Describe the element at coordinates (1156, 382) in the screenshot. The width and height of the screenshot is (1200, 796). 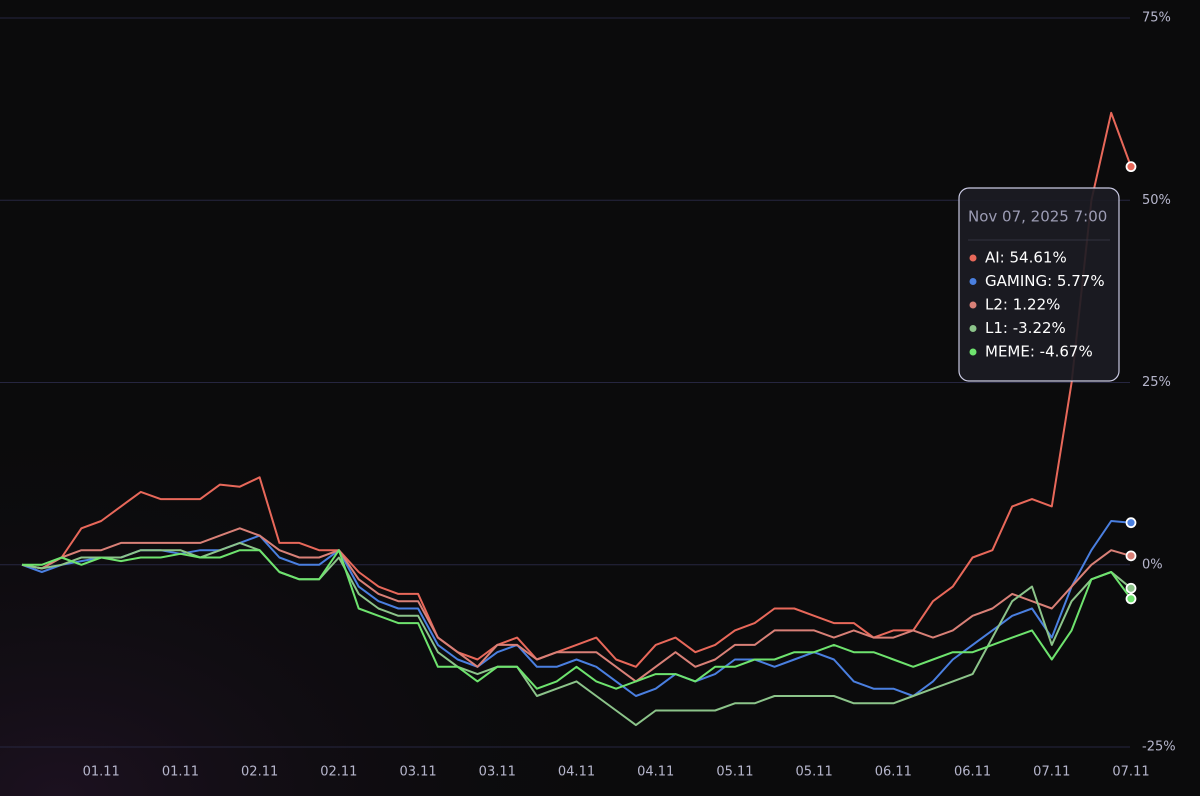
I see `y-tick-label: 25%` at that location.